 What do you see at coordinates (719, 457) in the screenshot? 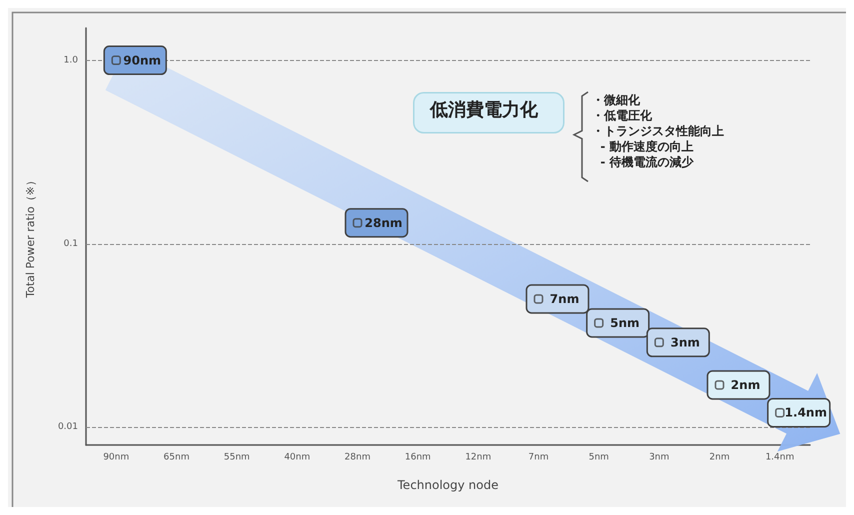
I see `x-tick-label: 2nm` at bounding box center [719, 457].